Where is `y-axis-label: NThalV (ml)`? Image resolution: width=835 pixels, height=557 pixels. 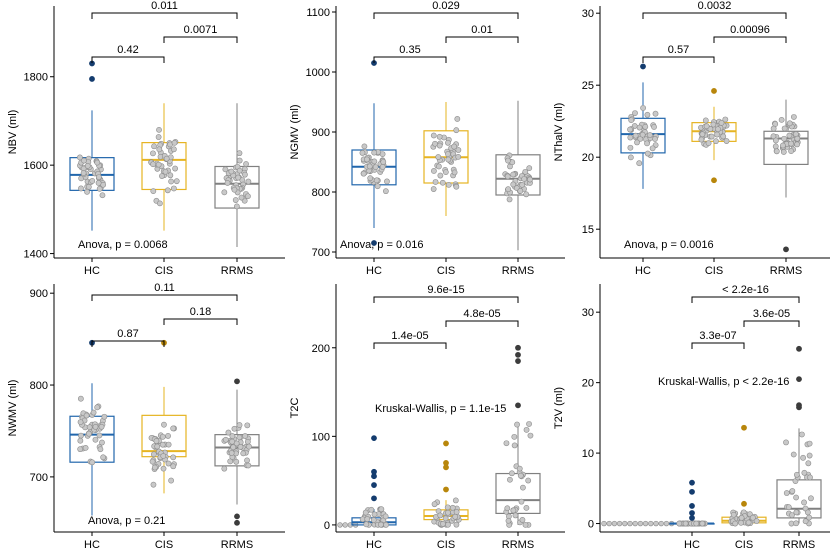
y-axis-label: NThalV (ml) is located at coordinates (559, 132).